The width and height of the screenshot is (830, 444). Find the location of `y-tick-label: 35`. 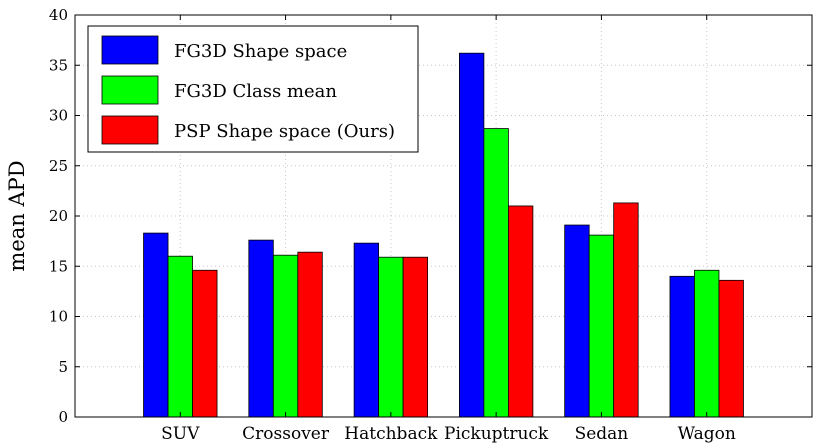

y-tick-label: 35 is located at coordinates (58, 65).